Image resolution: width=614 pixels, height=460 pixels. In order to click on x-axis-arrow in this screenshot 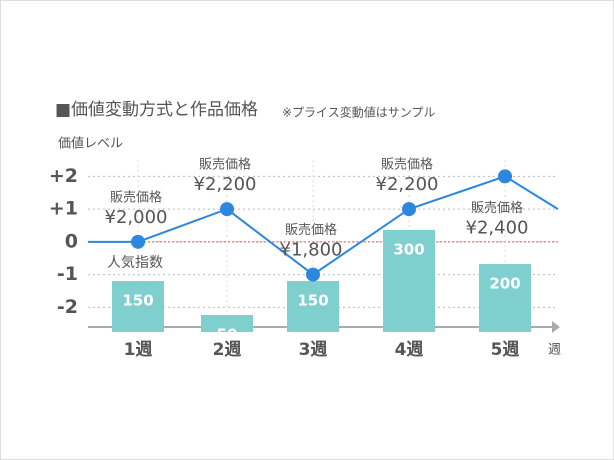, I will do `click(556, 327)`.